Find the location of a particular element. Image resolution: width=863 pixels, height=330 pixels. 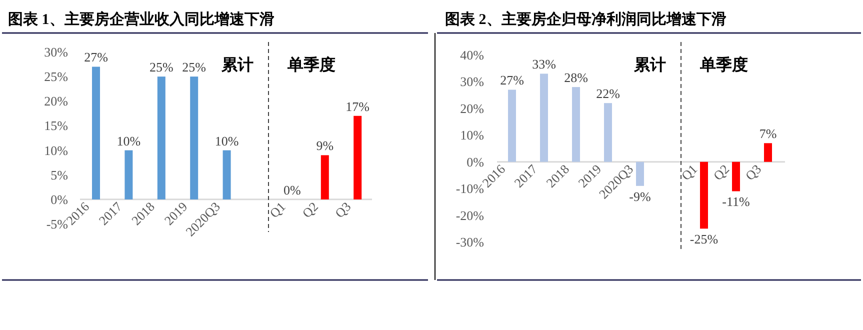

y-tick-label: -20% is located at coordinates (470, 215).